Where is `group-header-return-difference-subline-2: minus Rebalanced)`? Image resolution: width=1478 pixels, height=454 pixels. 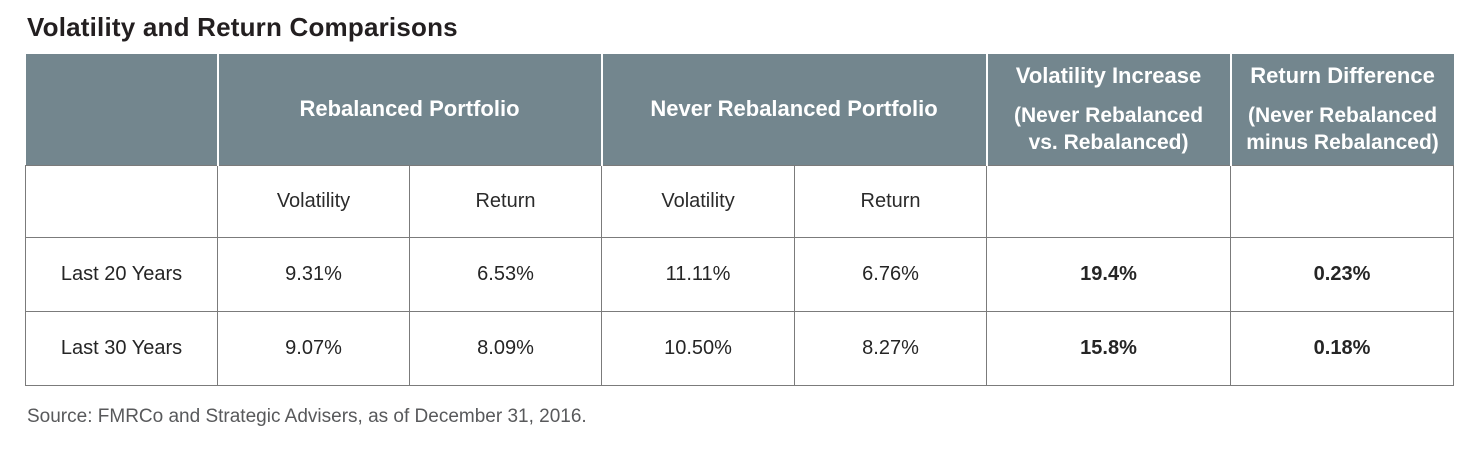 group-header-return-difference-subline-2: minus Rebalanced) is located at coordinates (1342, 142).